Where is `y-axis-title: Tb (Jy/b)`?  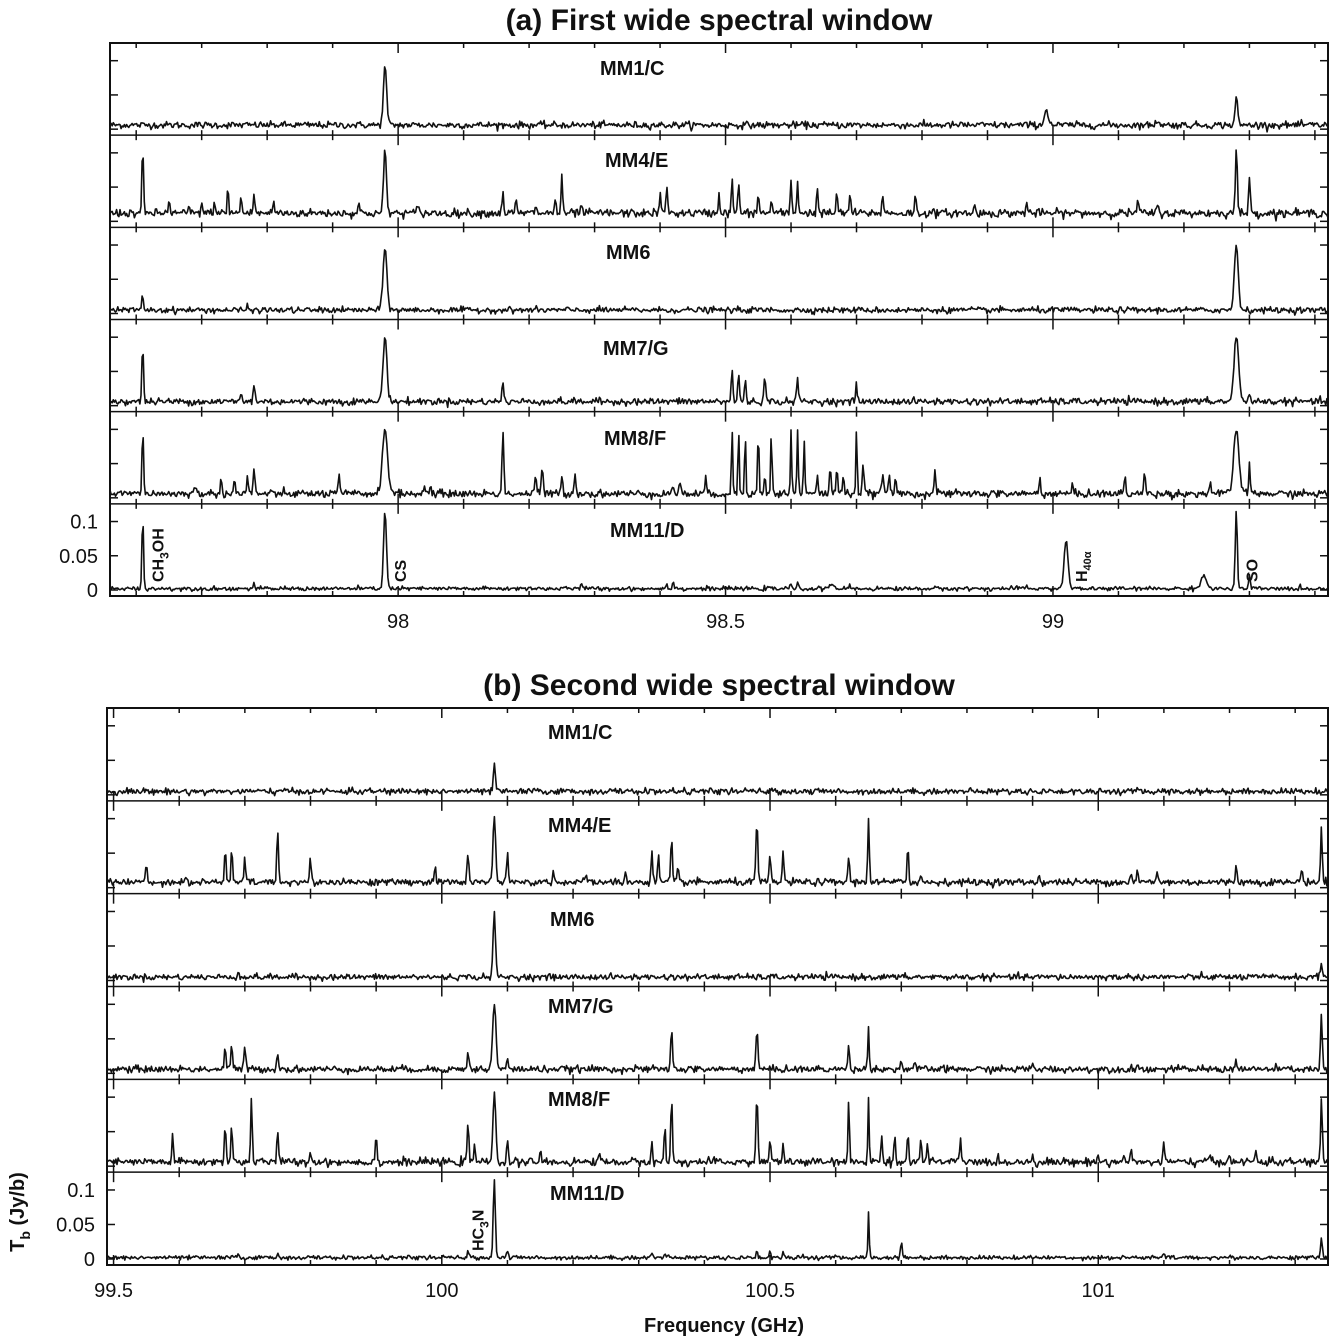 y-axis-title: Tb (Jy/b) is located at coordinates (20, 1212).